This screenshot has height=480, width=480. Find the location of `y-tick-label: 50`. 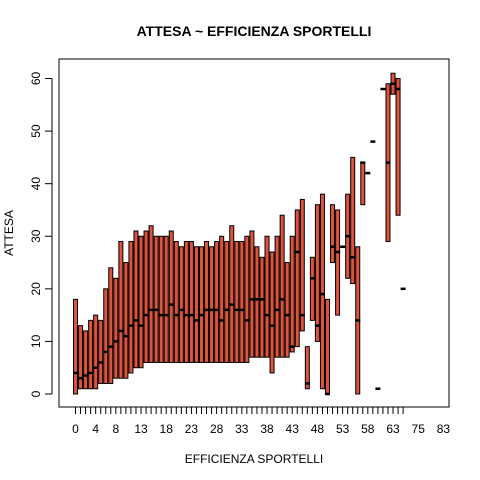

y-tick-label: 50 is located at coordinates (36, 131).